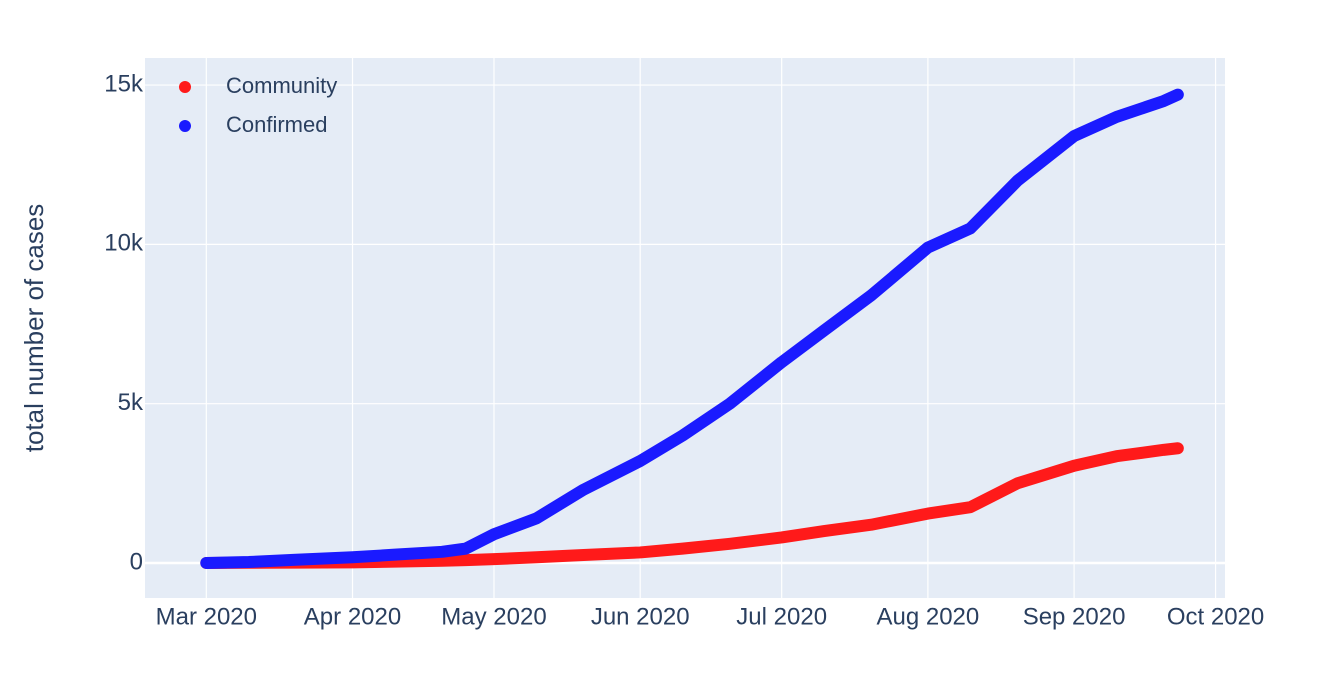 The height and width of the screenshot is (693, 1324). I want to click on y-tick-label: 10k, so click(124, 243).